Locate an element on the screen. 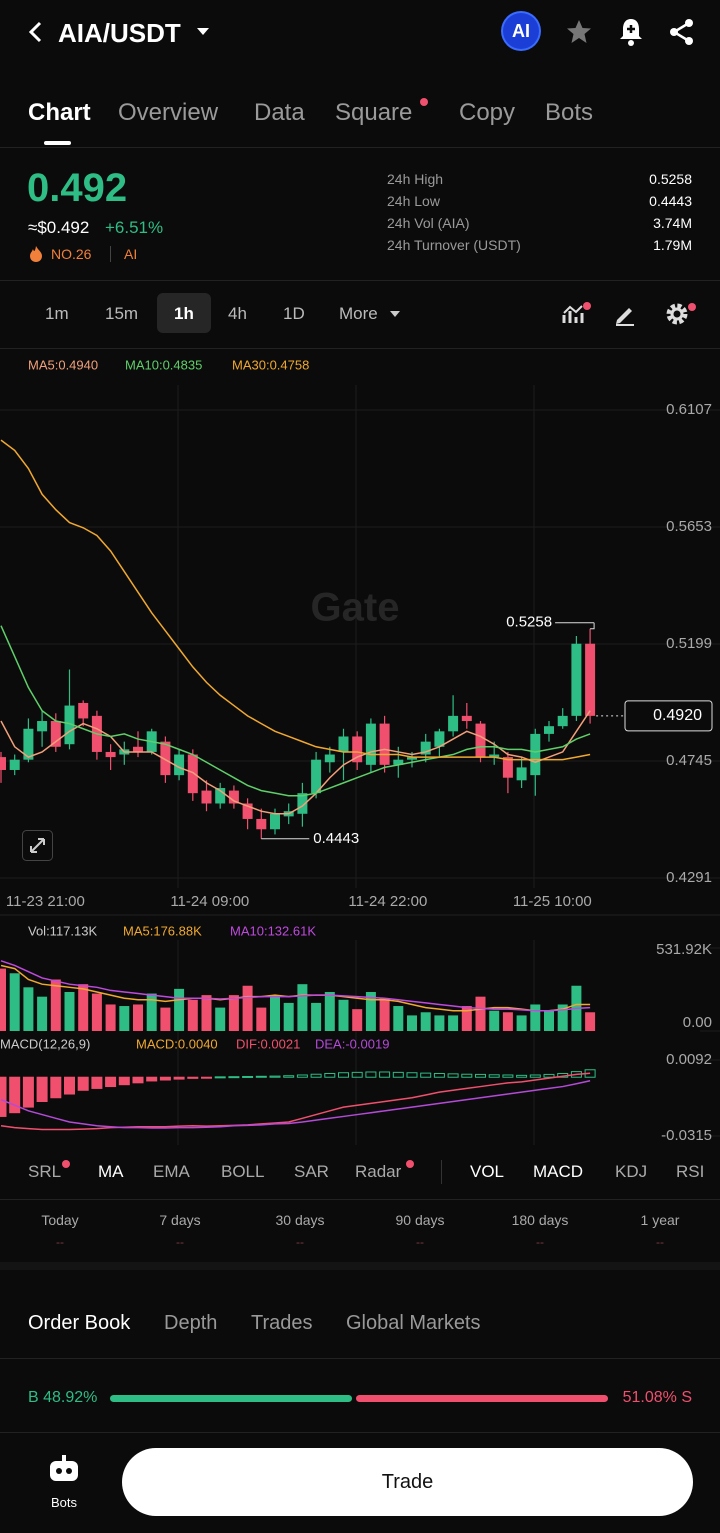 This screenshot has height=1533, width=720. interval: 15m is located at coordinates (122, 313).